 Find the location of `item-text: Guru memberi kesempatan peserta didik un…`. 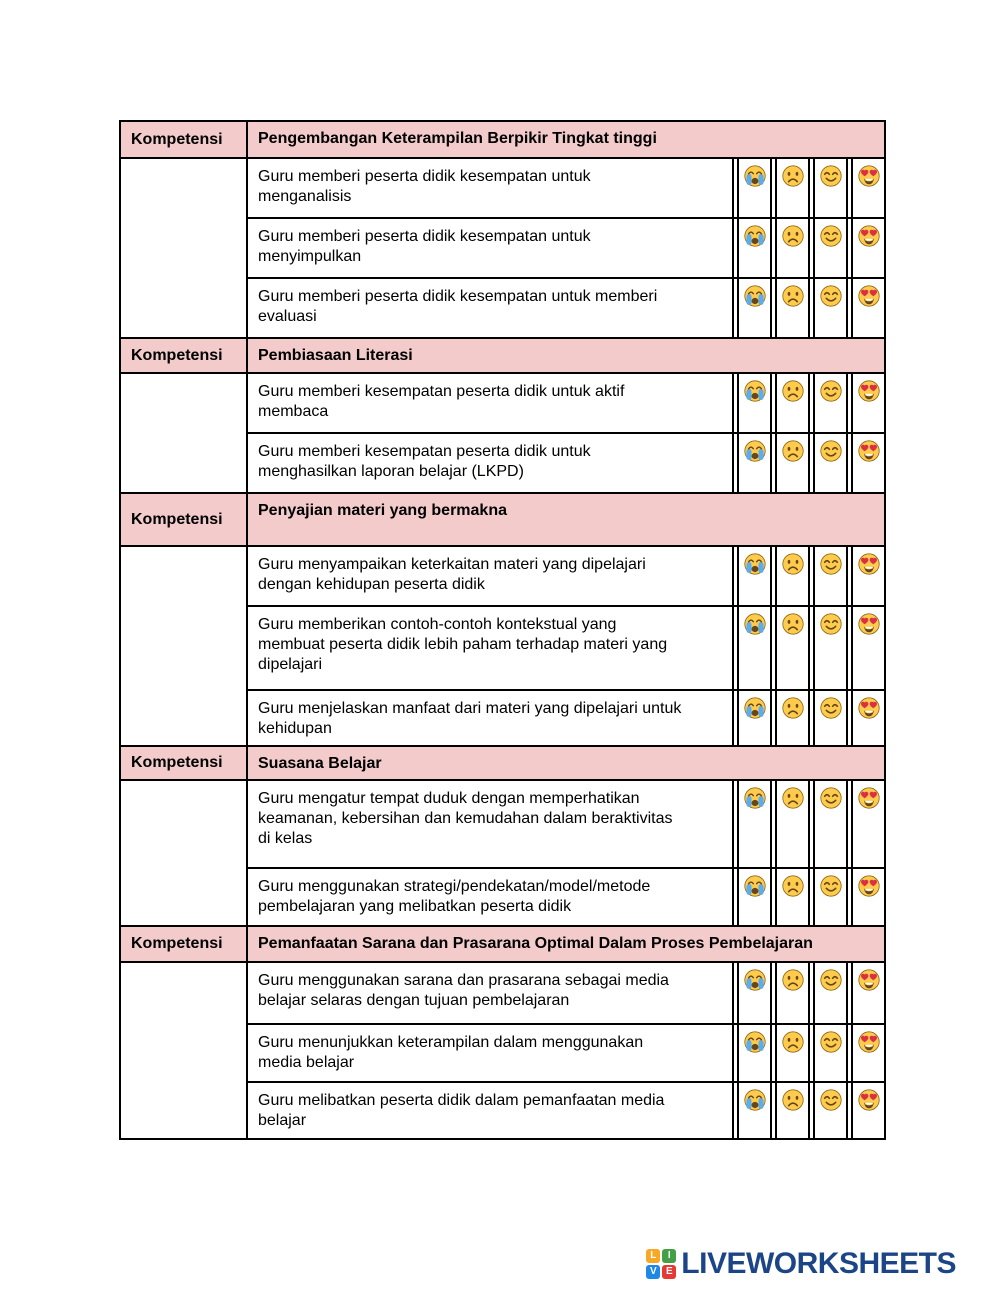

item-text: Guru memberi kesempatan peserta didik un… is located at coordinates (490, 403).